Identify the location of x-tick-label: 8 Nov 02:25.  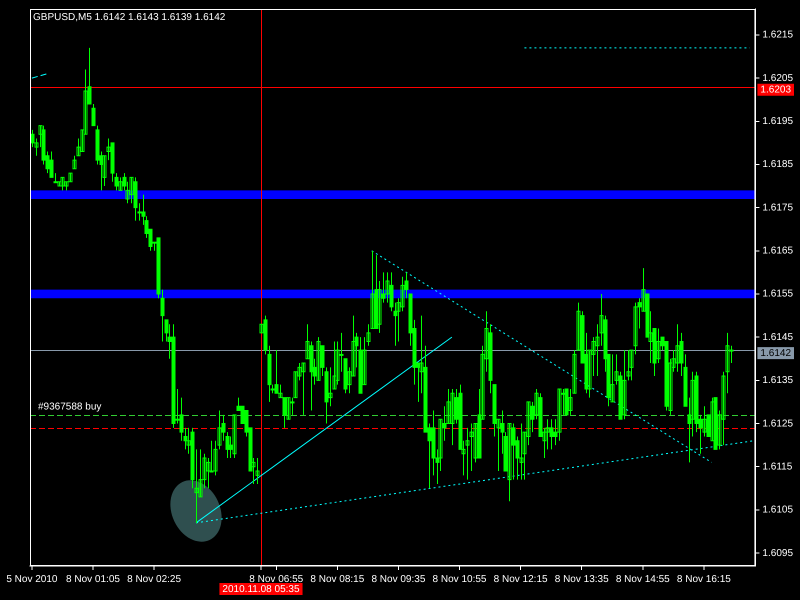
(154, 579).